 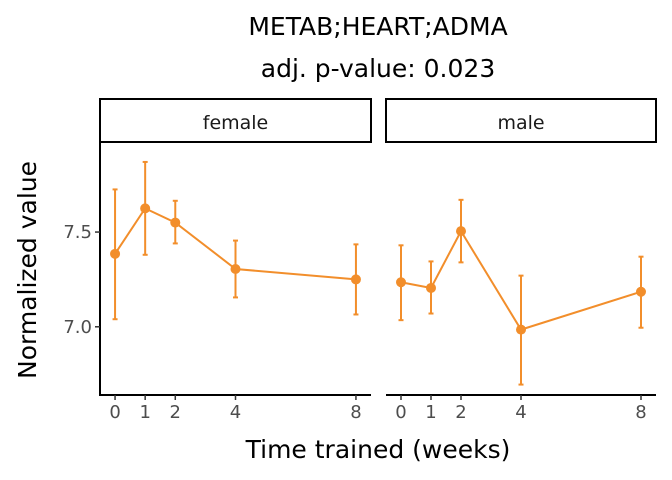 I want to click on y-axis-title: Normalized value, so click(x=27, y=270).